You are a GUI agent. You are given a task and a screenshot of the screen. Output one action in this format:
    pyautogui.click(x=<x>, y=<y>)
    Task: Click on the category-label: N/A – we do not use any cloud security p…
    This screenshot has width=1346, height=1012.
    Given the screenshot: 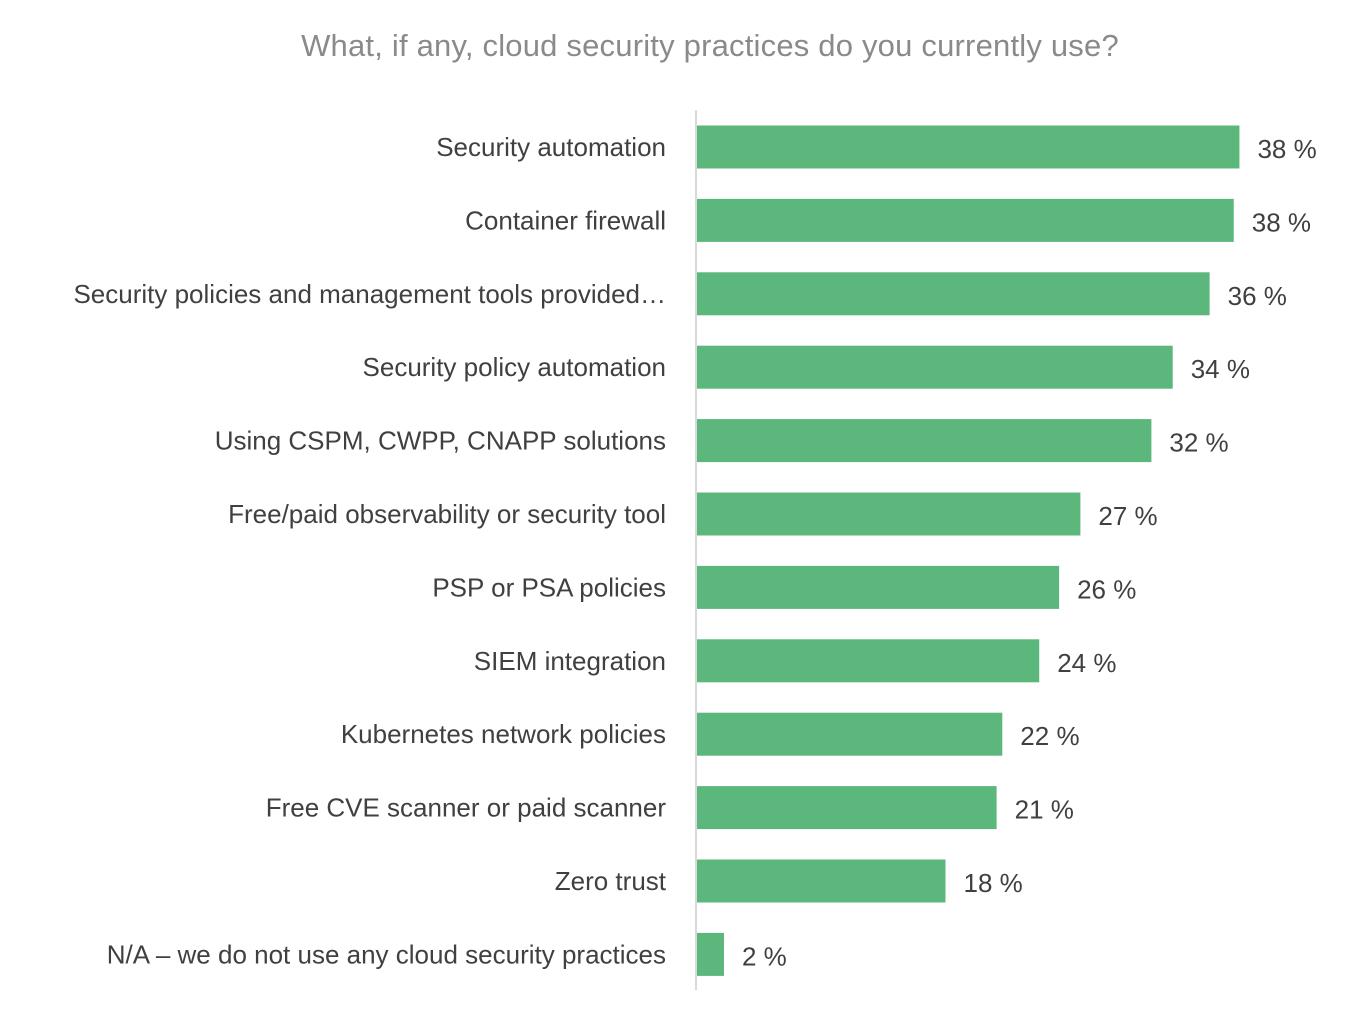 What is the action you would take?
    pyautogui.click(x=386, y=954)
    